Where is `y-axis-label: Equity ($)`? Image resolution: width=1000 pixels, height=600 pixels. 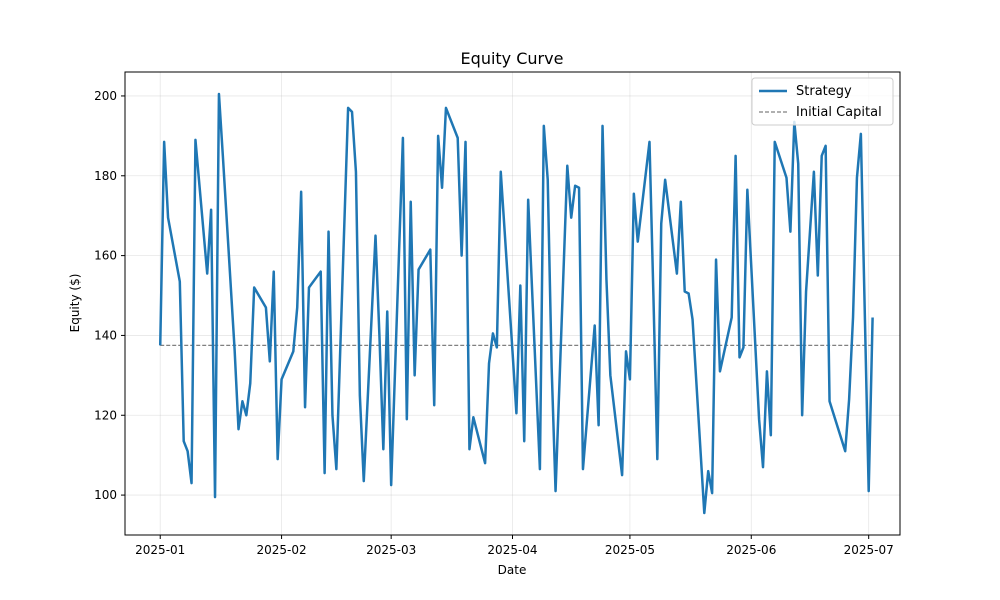 y-axis-label: Equity ($) is located at coordinates (75, 303).